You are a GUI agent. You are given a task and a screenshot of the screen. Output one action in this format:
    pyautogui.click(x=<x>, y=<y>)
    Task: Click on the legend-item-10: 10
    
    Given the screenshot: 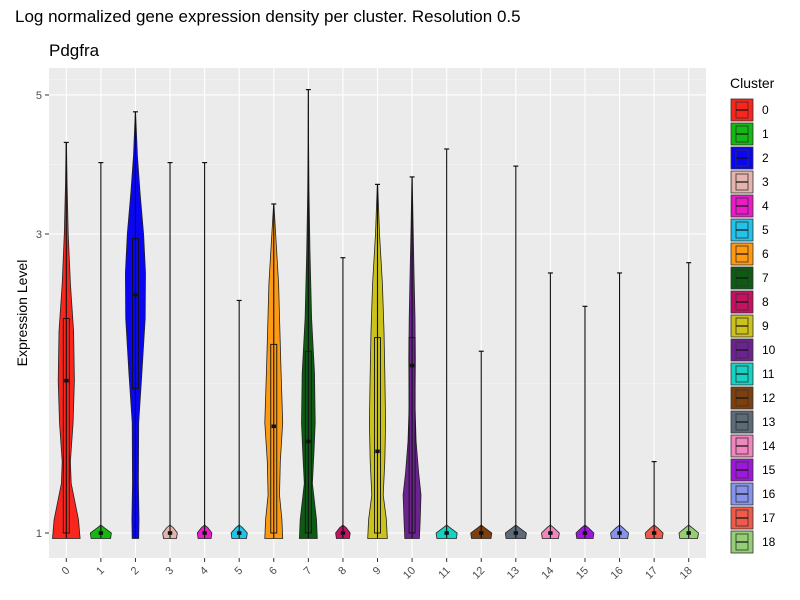 What is the action you would take?
    pyautogui.click(x=753, y=350)
    